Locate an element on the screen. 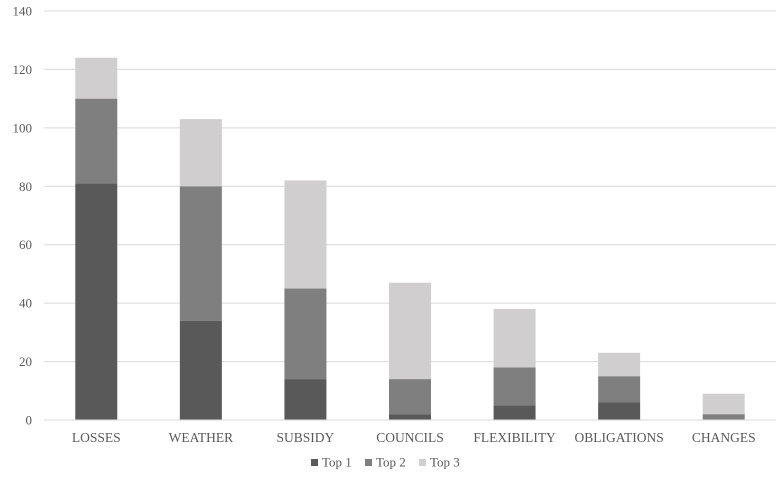  x-category-label: COUNCILS is located at coordinates (410, 437).